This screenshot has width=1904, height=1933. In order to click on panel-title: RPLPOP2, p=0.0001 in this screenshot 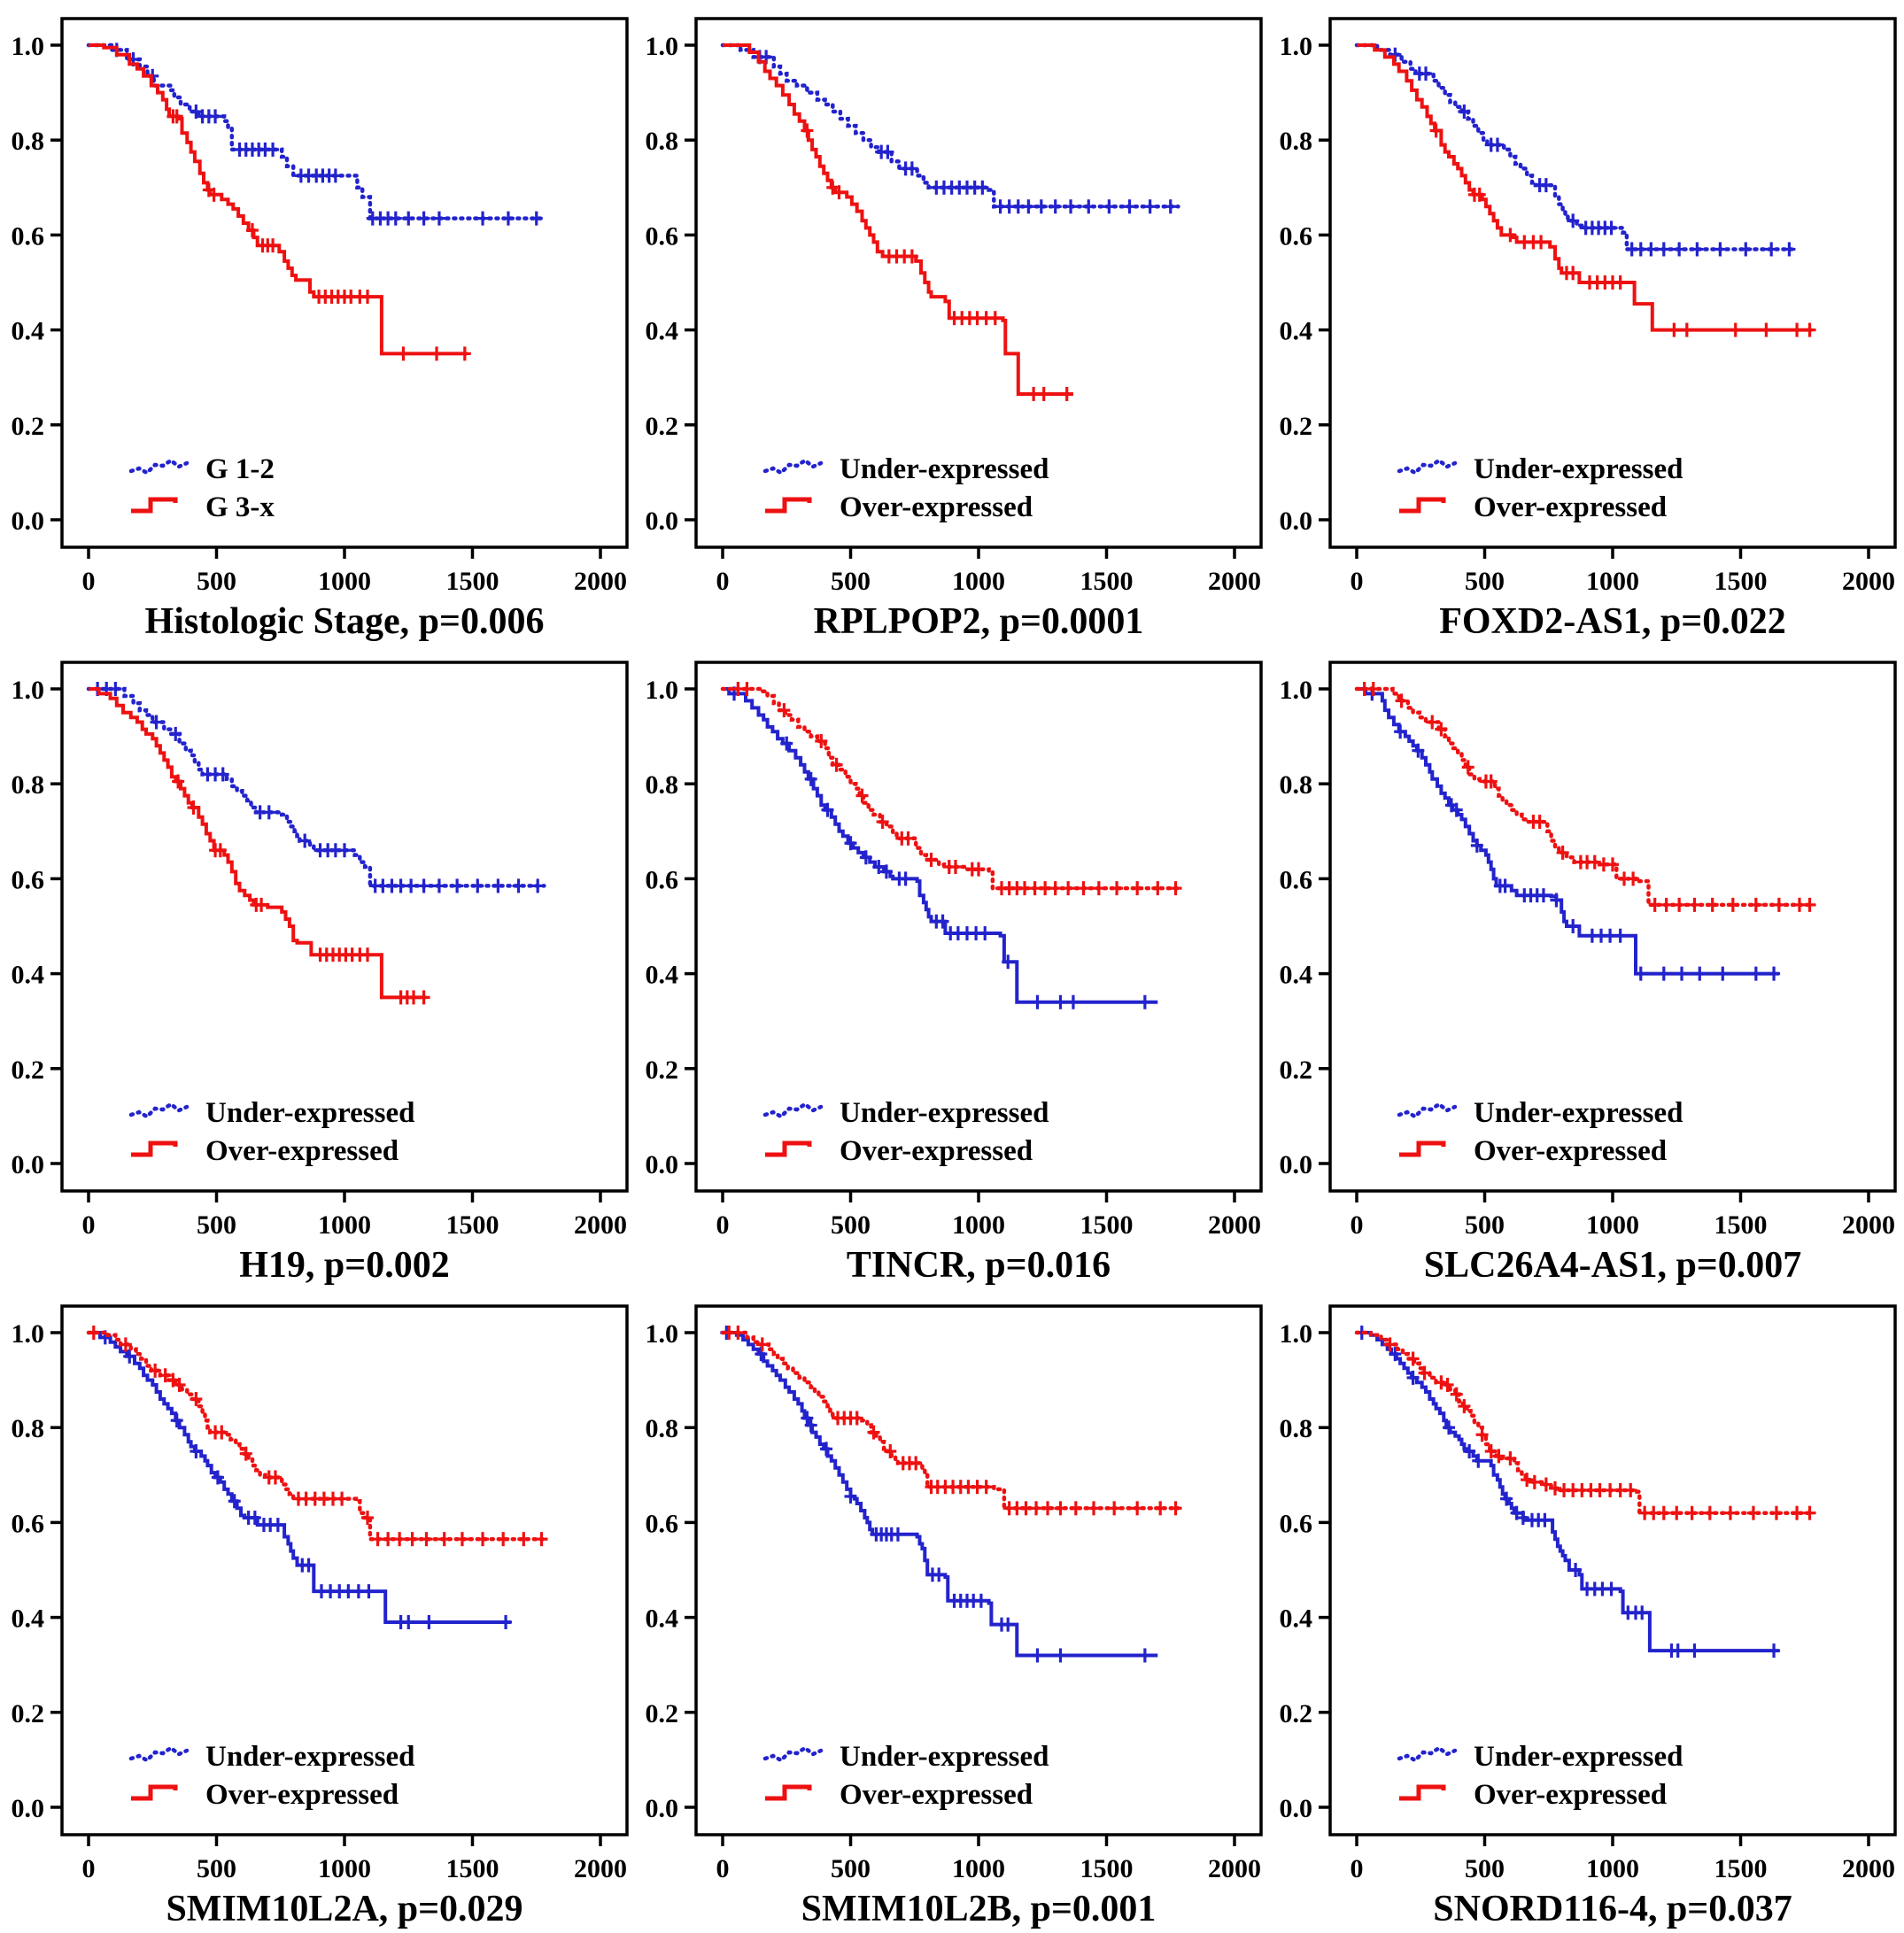, I will do `click(979, 621)`.